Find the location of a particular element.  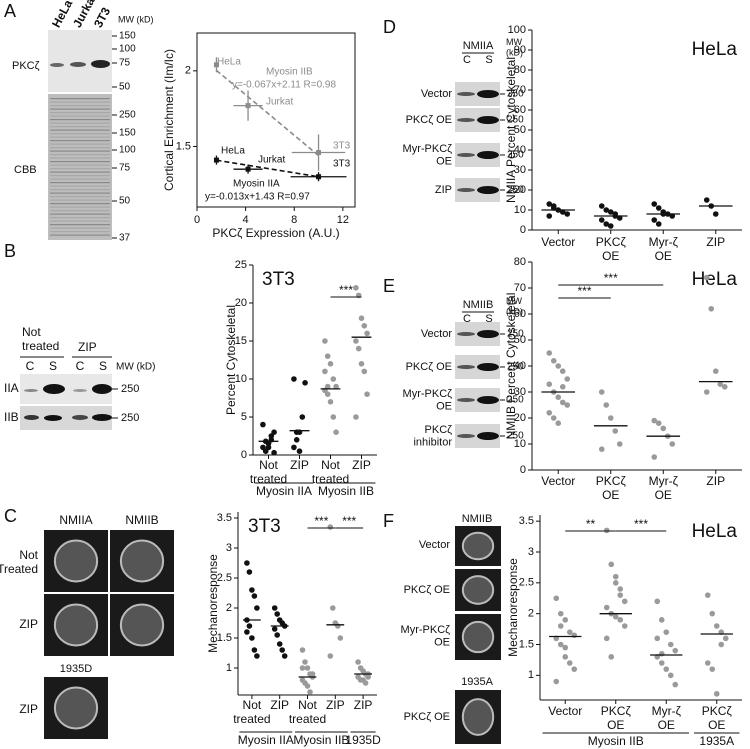

y-tick-label: 40 is located at coordinates (520, 366).